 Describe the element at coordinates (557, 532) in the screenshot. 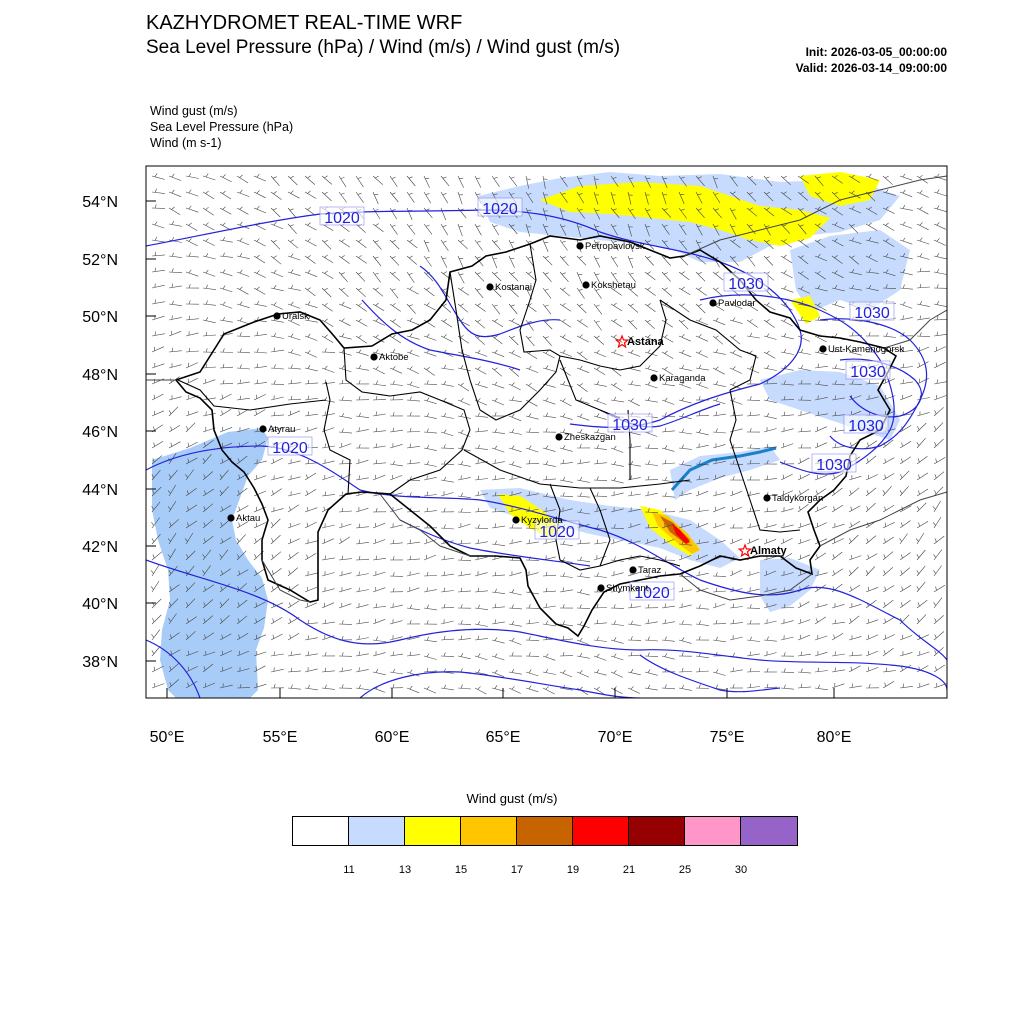

I see `isobar-label: 1020` at that location.